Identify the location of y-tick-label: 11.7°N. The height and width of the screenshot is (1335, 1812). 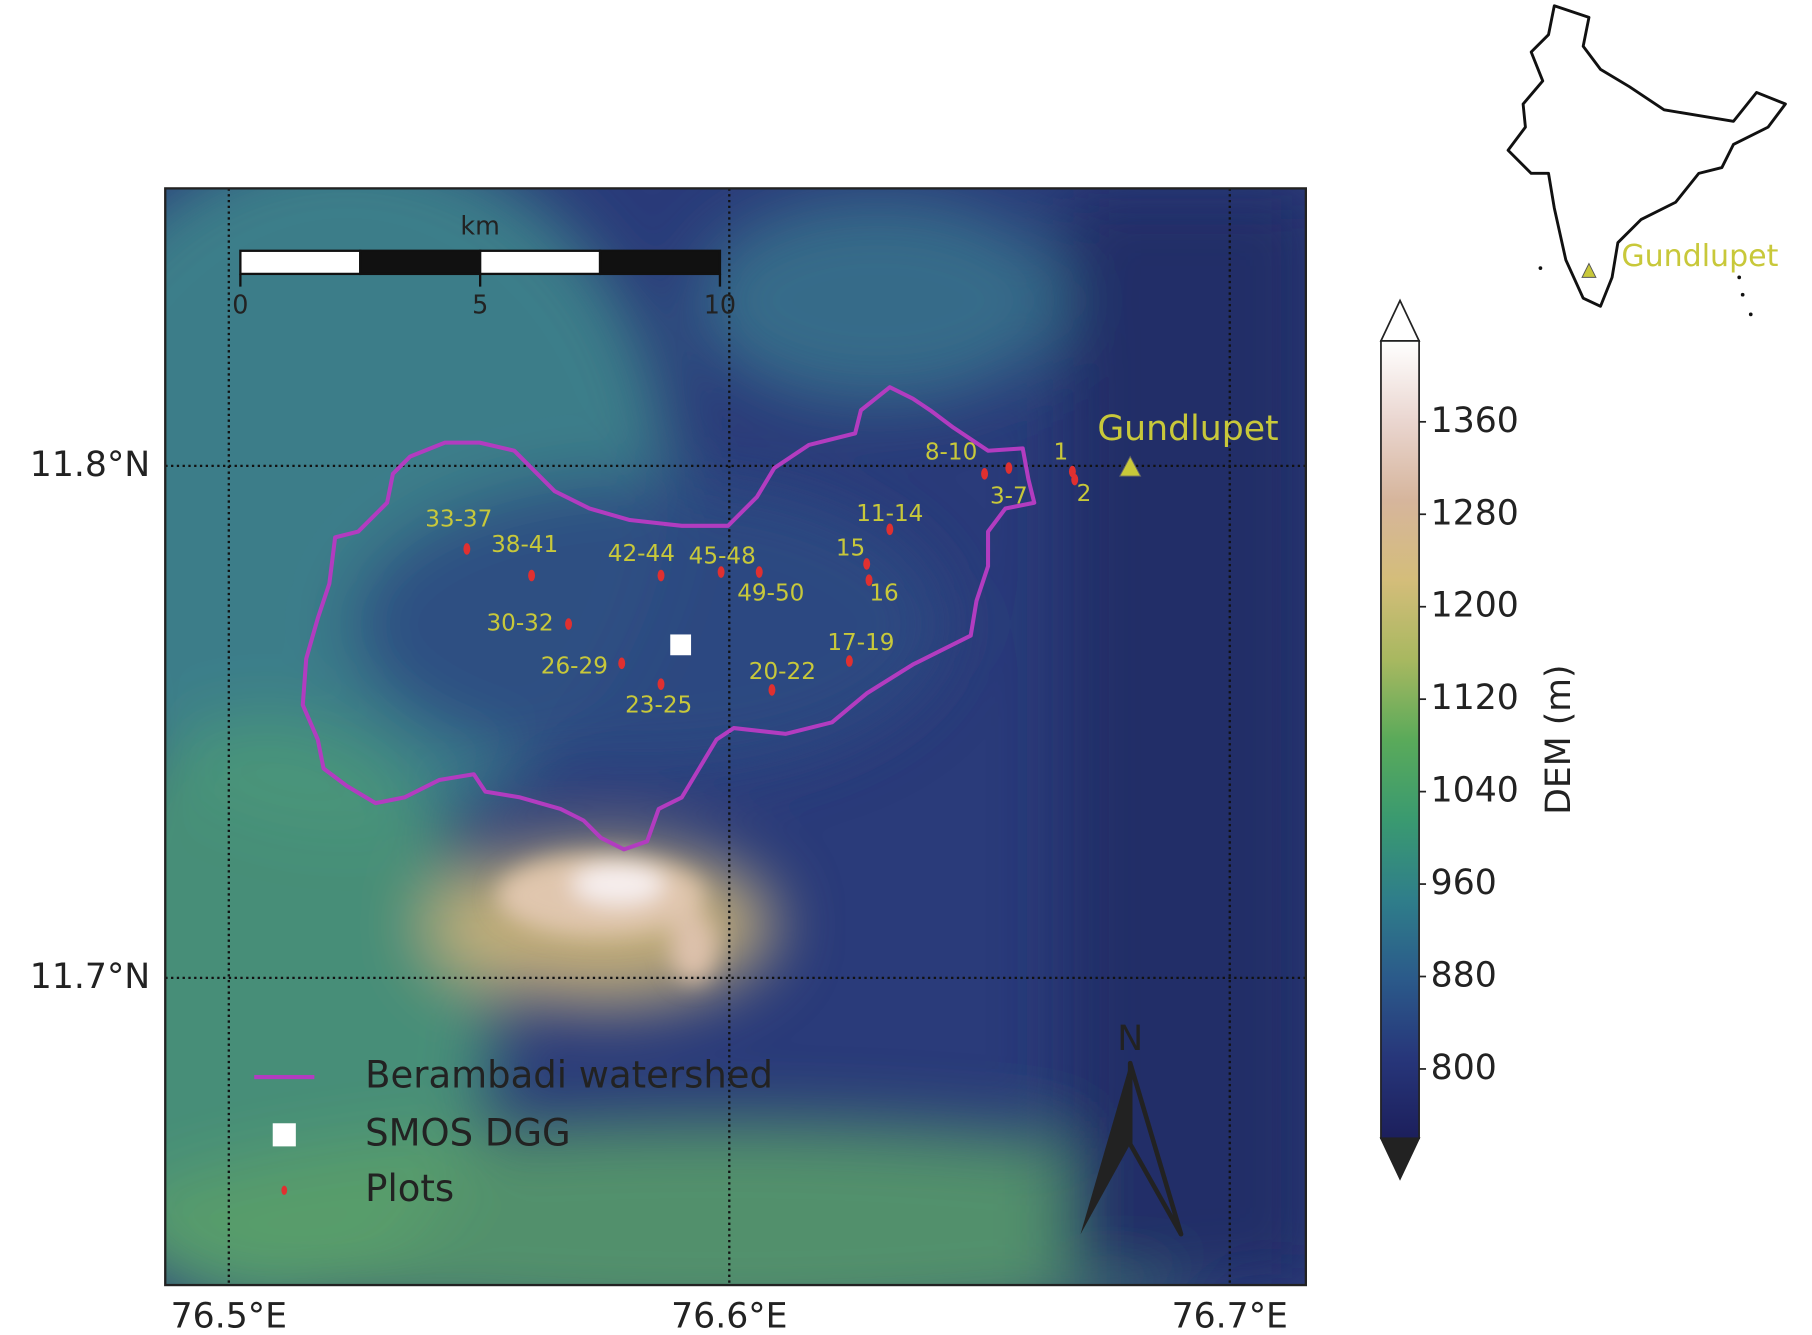
(90, 977).